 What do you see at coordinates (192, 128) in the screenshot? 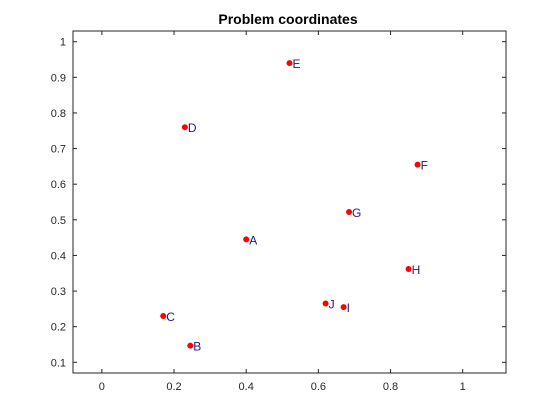
I see `point-label: D` at bounding box center [192, 128].